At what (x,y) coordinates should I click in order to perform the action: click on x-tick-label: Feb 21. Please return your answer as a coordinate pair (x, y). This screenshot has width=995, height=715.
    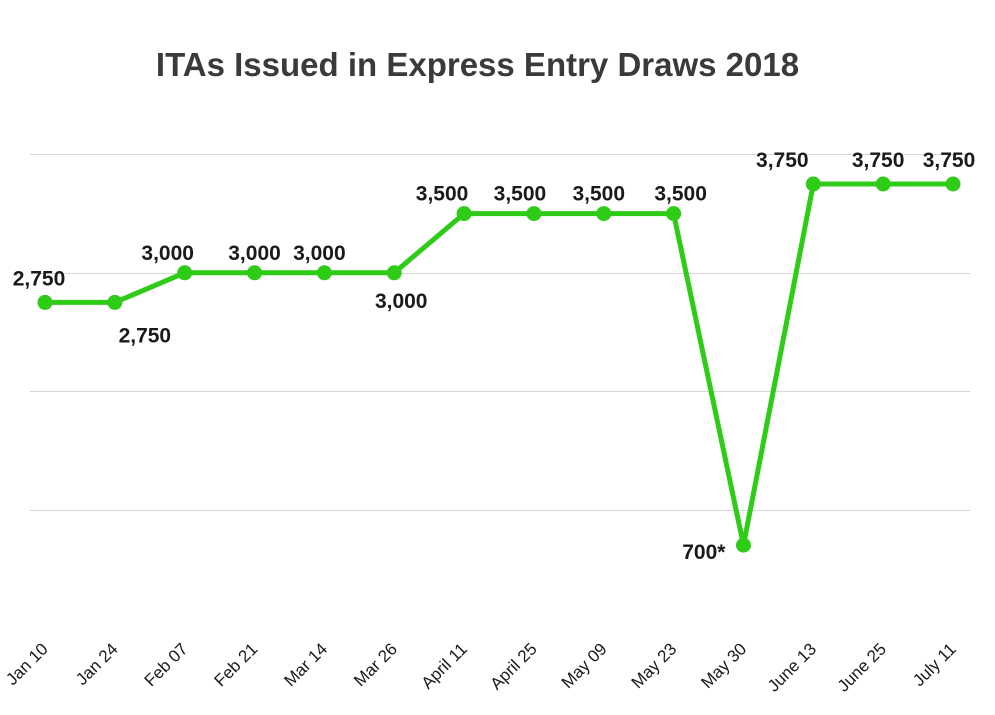
    Looking at the image, I should click on (235, 664).